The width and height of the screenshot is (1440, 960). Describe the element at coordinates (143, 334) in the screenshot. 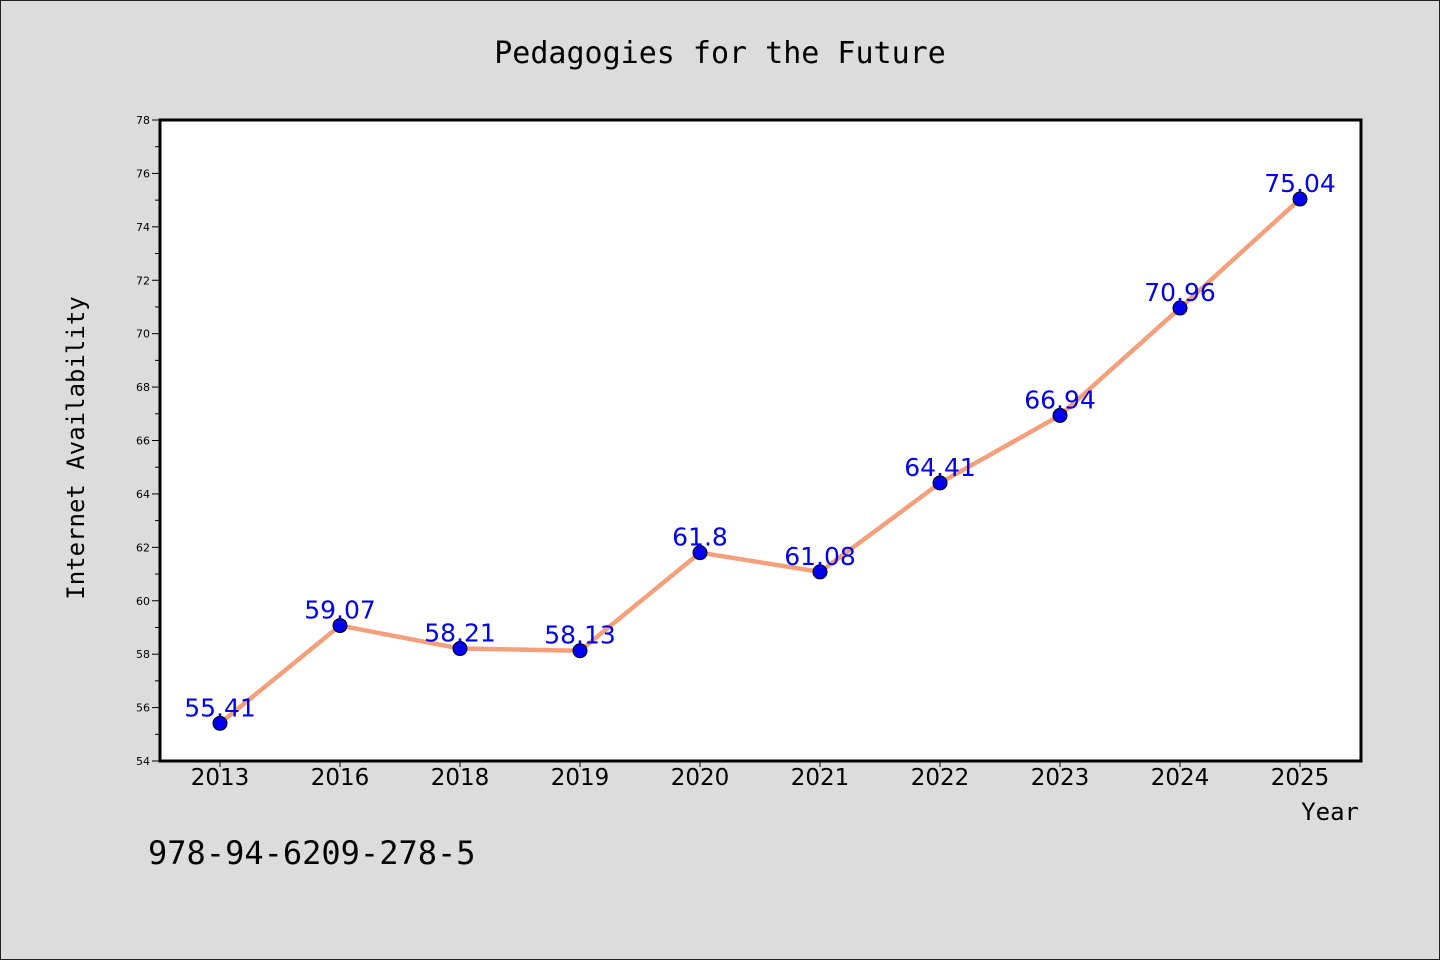

I see `y-tick-label: 70` at that location.